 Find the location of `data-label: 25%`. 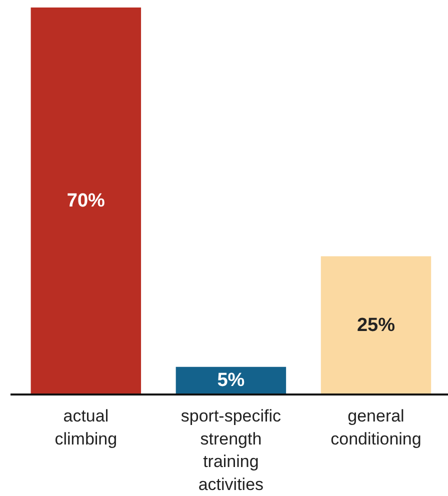

data-label: 25% is located at coordinates (376, 325).